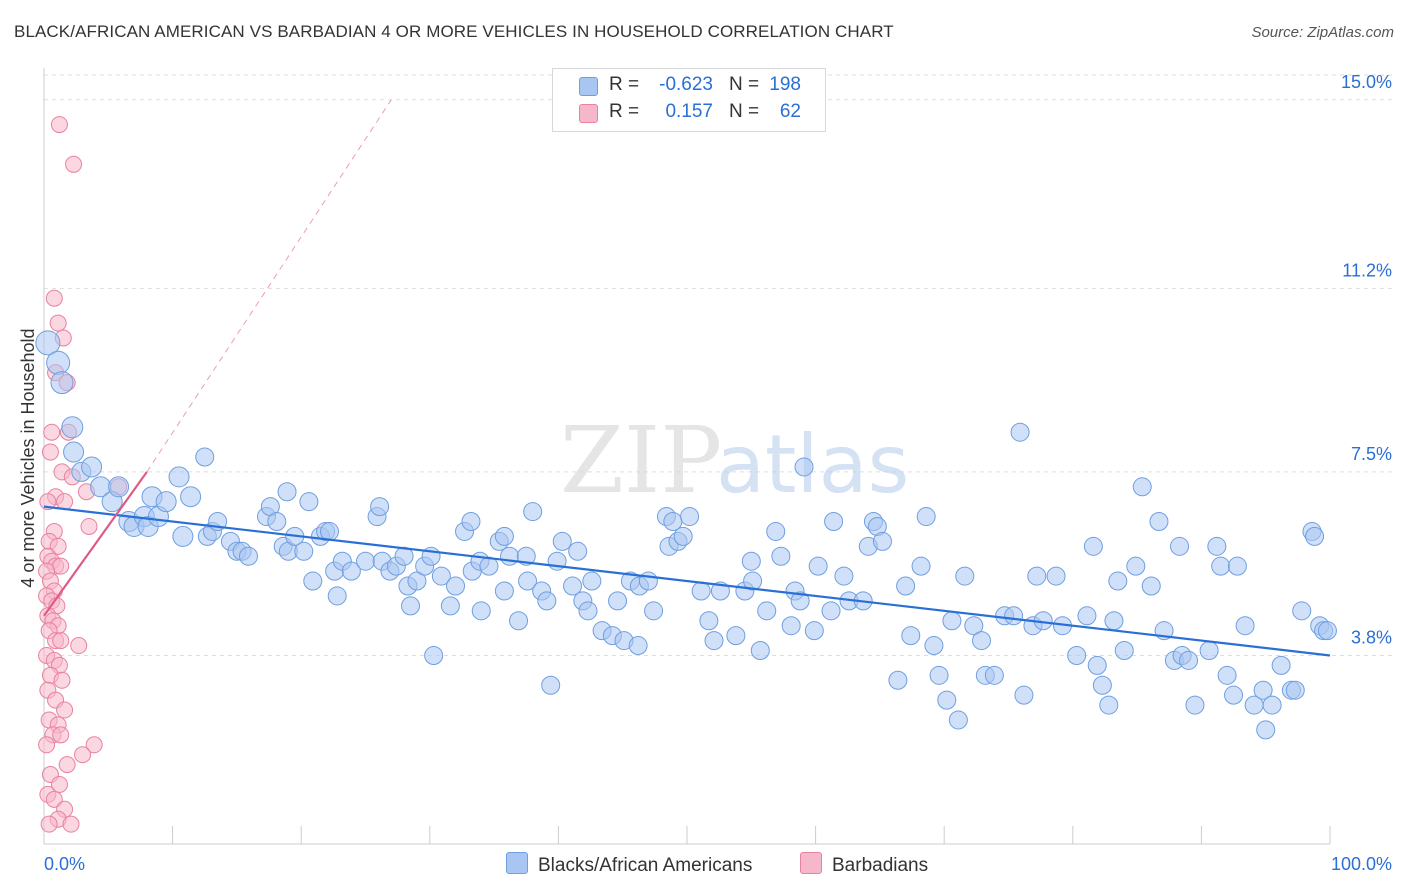  Describe the element at coordinates (641, 460) in the screenshot. I see `watermark-zip: ZIP` at that location.